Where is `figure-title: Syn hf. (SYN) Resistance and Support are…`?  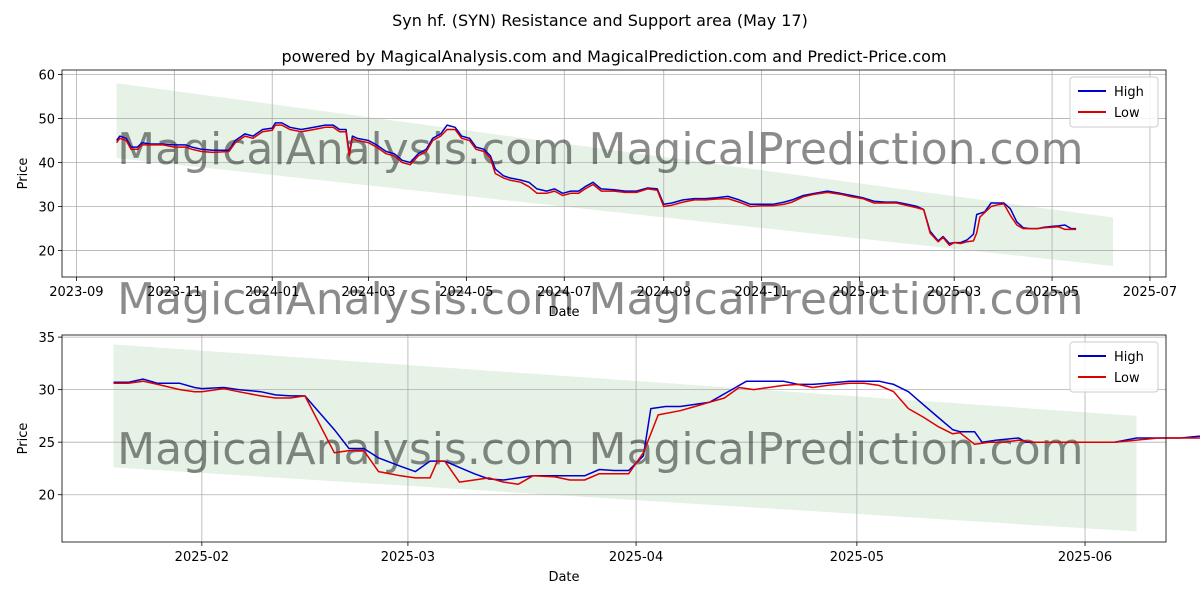 figure-title: Syn hf. (SYN) Resistance and Support are… is located at coordinates (600, 20).